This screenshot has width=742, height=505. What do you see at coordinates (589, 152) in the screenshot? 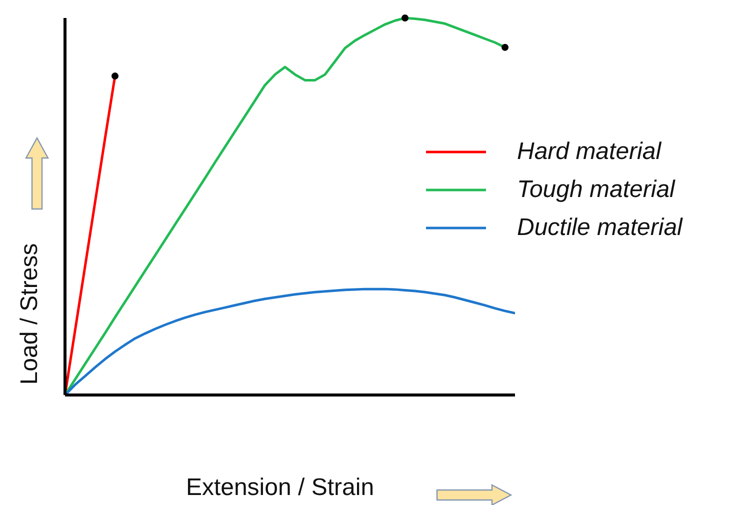
I see `legend-label: Hard material` at bounding box center [589, 152].